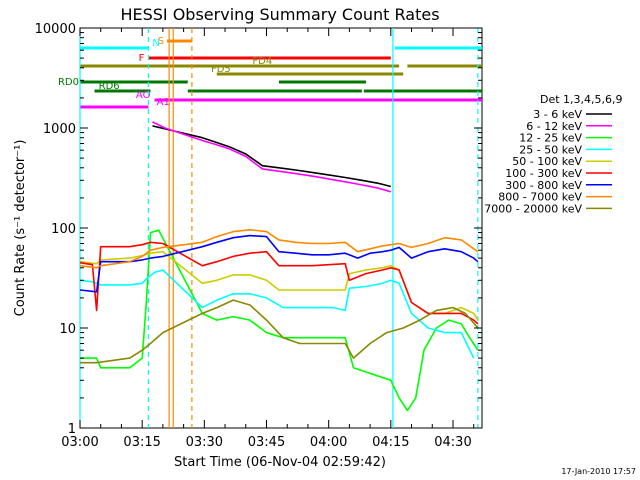 The height and width of the screenshot is (480, 640). I want to click on x-axis-label: Start Time (06-Nov-04 02:59:42), so click(280, 462).